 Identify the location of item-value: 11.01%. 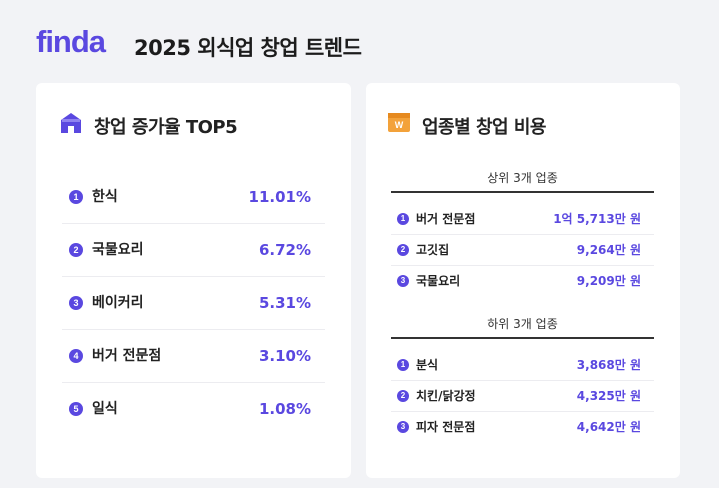
(279, 197).